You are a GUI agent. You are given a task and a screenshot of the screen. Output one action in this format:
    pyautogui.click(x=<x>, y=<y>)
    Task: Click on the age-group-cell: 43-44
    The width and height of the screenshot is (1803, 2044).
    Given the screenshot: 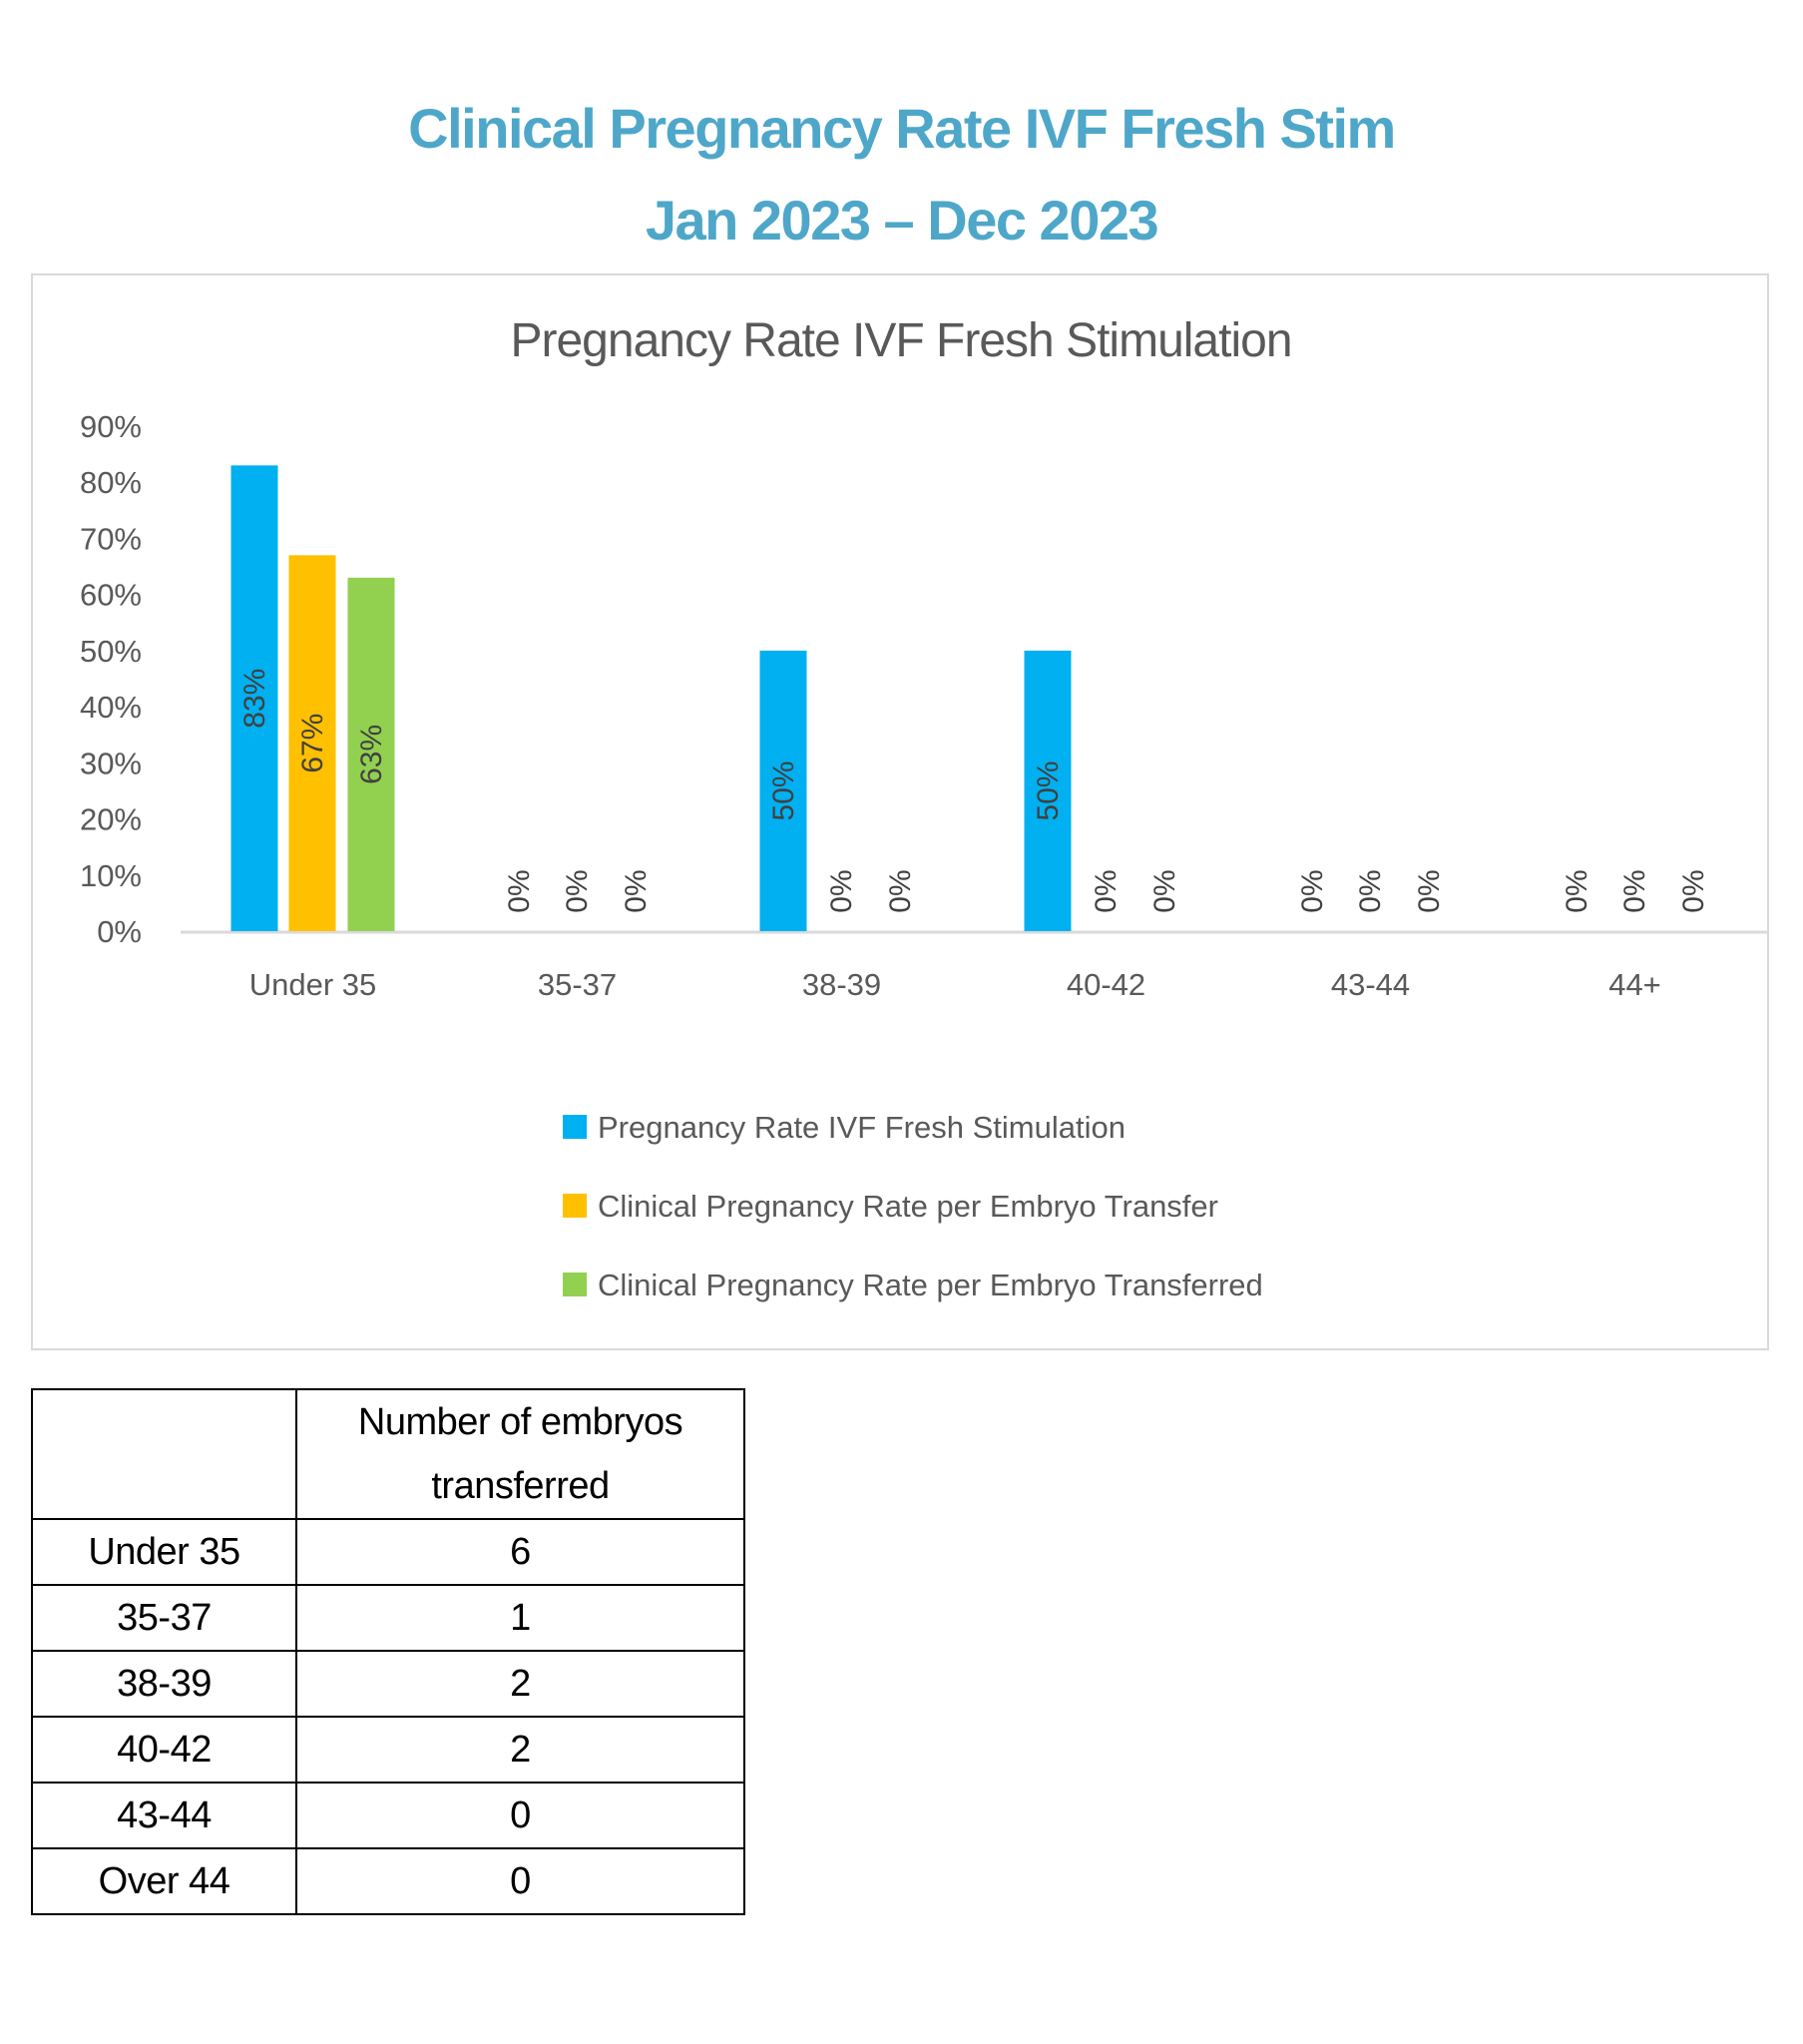 What is the action you would take?
    pyautogui.click(x=164, y=1815)
    